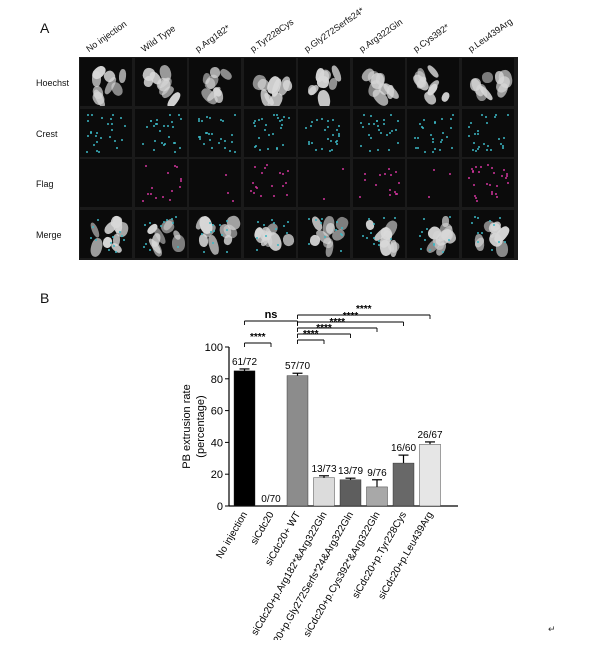  What do you see at coordinates (334, 29) in the screenshot?
I see `column-header: p.Gly272Serfs24*` at bounding box center [334, 29].